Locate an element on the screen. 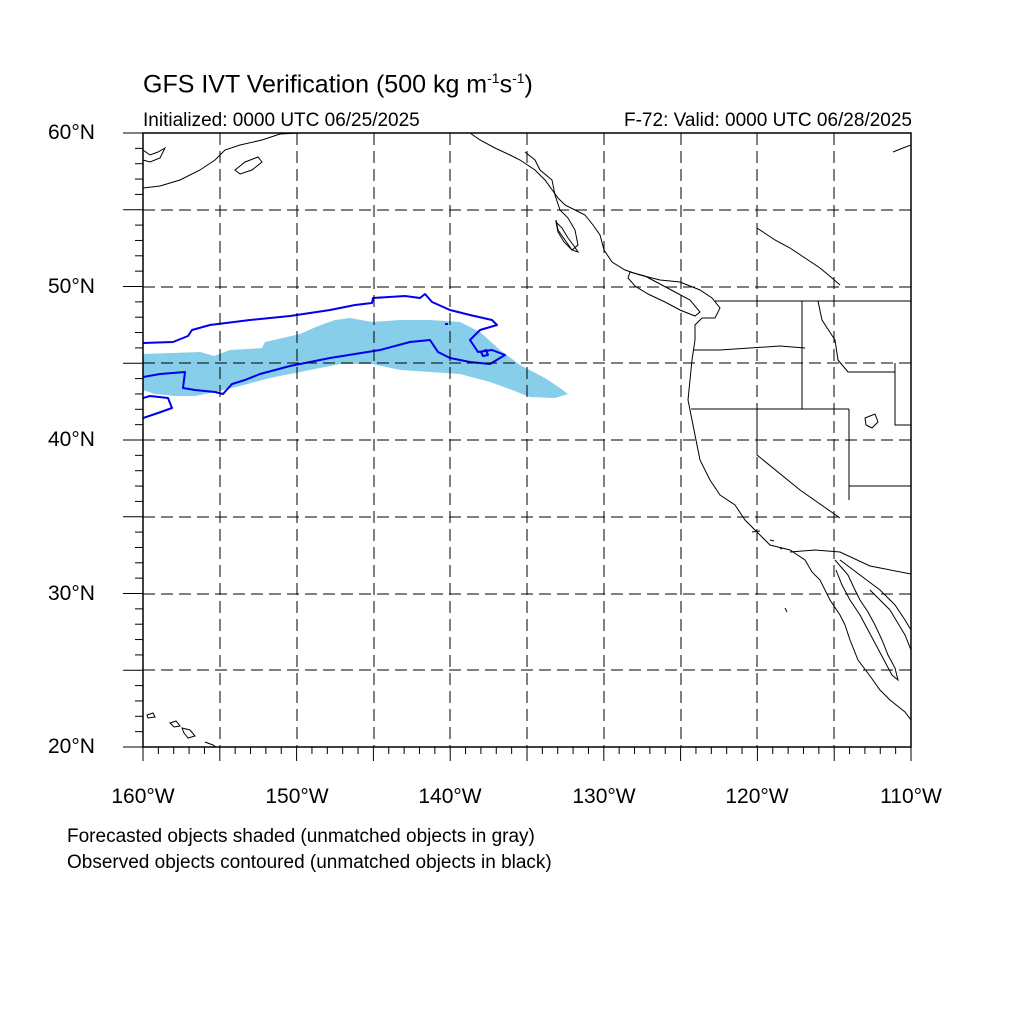  observed-ivt-contour is located at coordinates (324, 344).